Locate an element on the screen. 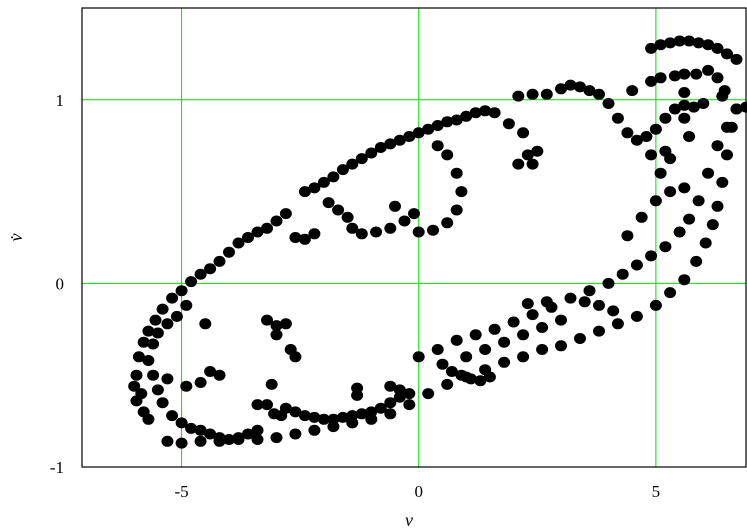  x-axis-label: v is located at coordinates (409, 520).